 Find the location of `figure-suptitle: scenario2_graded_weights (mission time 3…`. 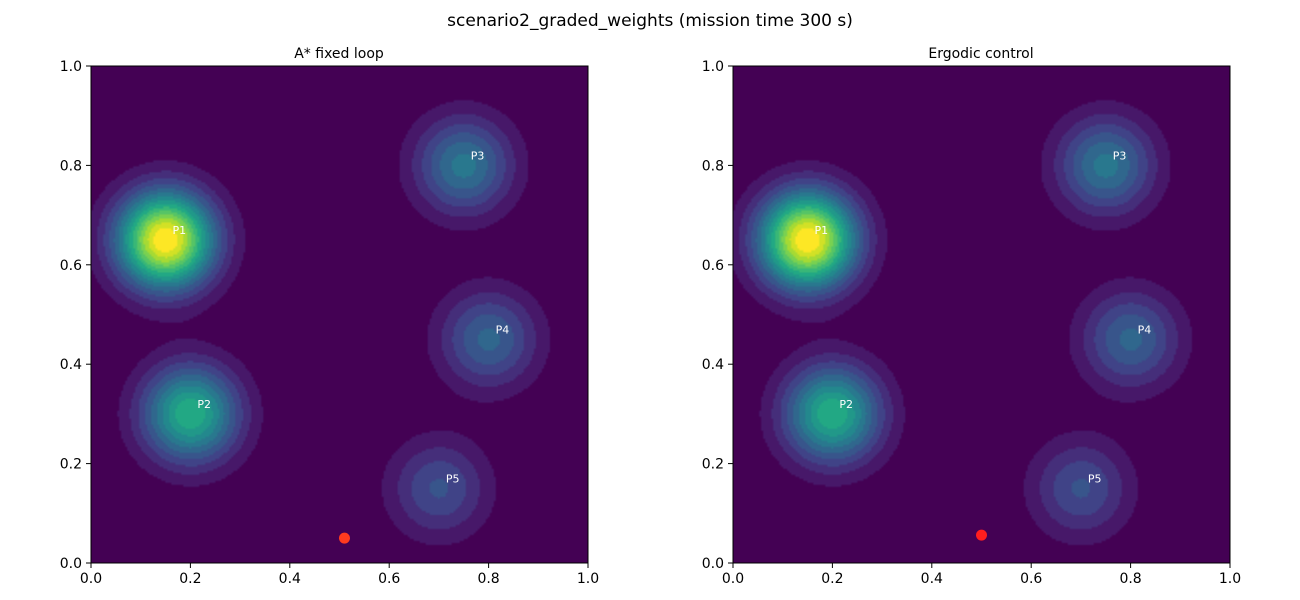

figure-suptitle: scenario2_graded_weights (mission time 3… is located at coordinates (650, 21).